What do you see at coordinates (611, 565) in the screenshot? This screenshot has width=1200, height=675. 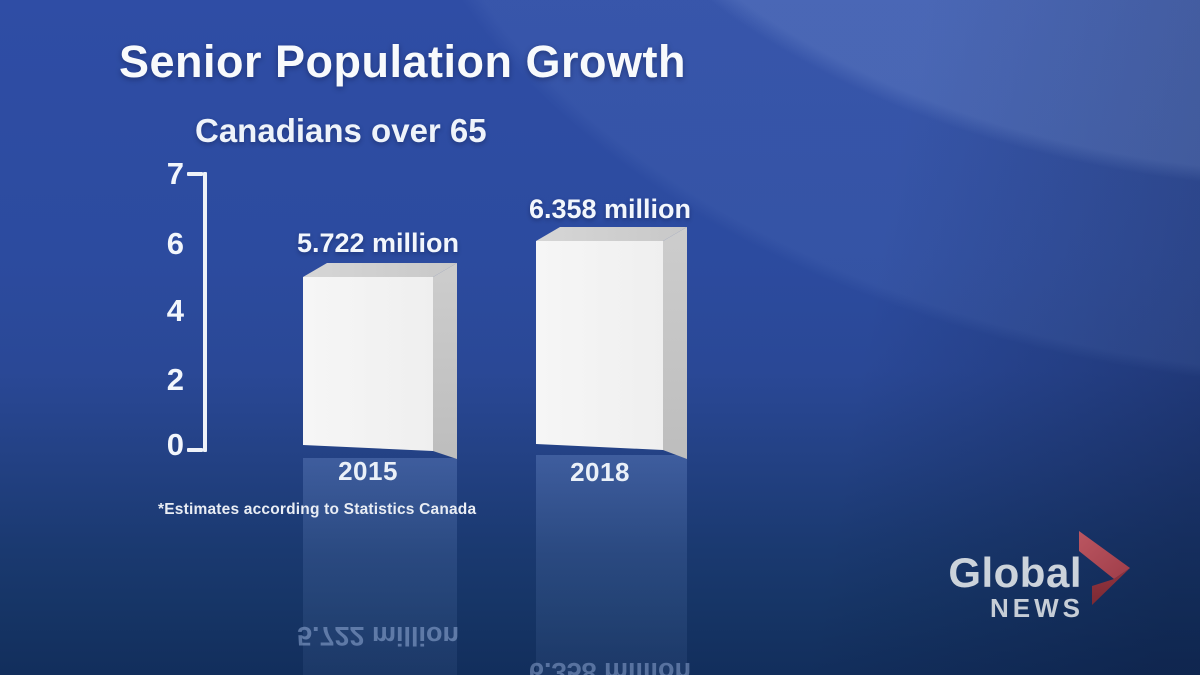 I see `bar-reflection-2018` at bounding box center [611, 565].